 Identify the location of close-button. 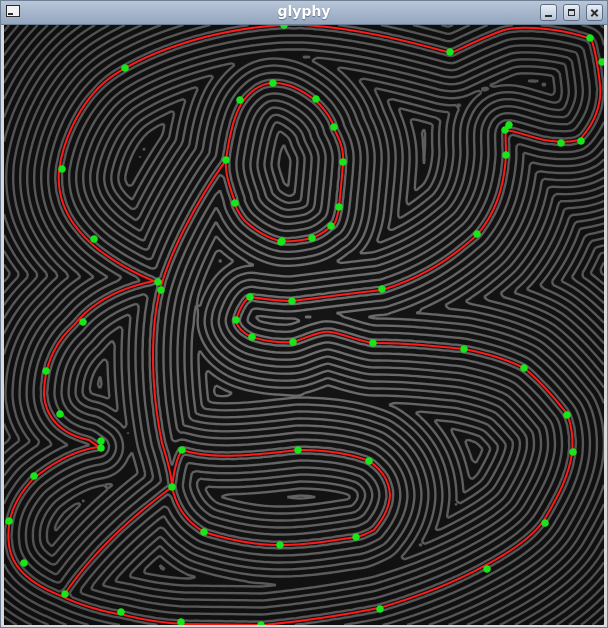
(594, 12).